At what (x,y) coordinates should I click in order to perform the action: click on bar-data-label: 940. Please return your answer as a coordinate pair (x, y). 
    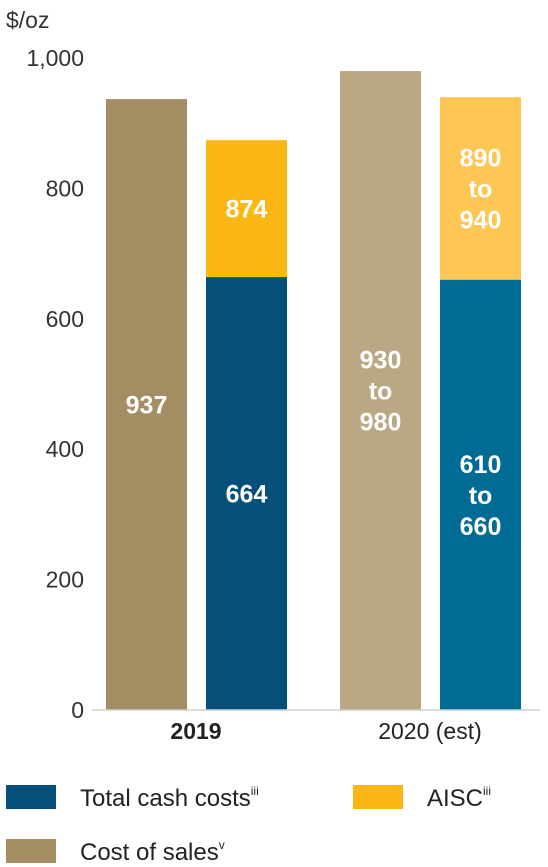
    Looking at the image, I should click on (481, 220).